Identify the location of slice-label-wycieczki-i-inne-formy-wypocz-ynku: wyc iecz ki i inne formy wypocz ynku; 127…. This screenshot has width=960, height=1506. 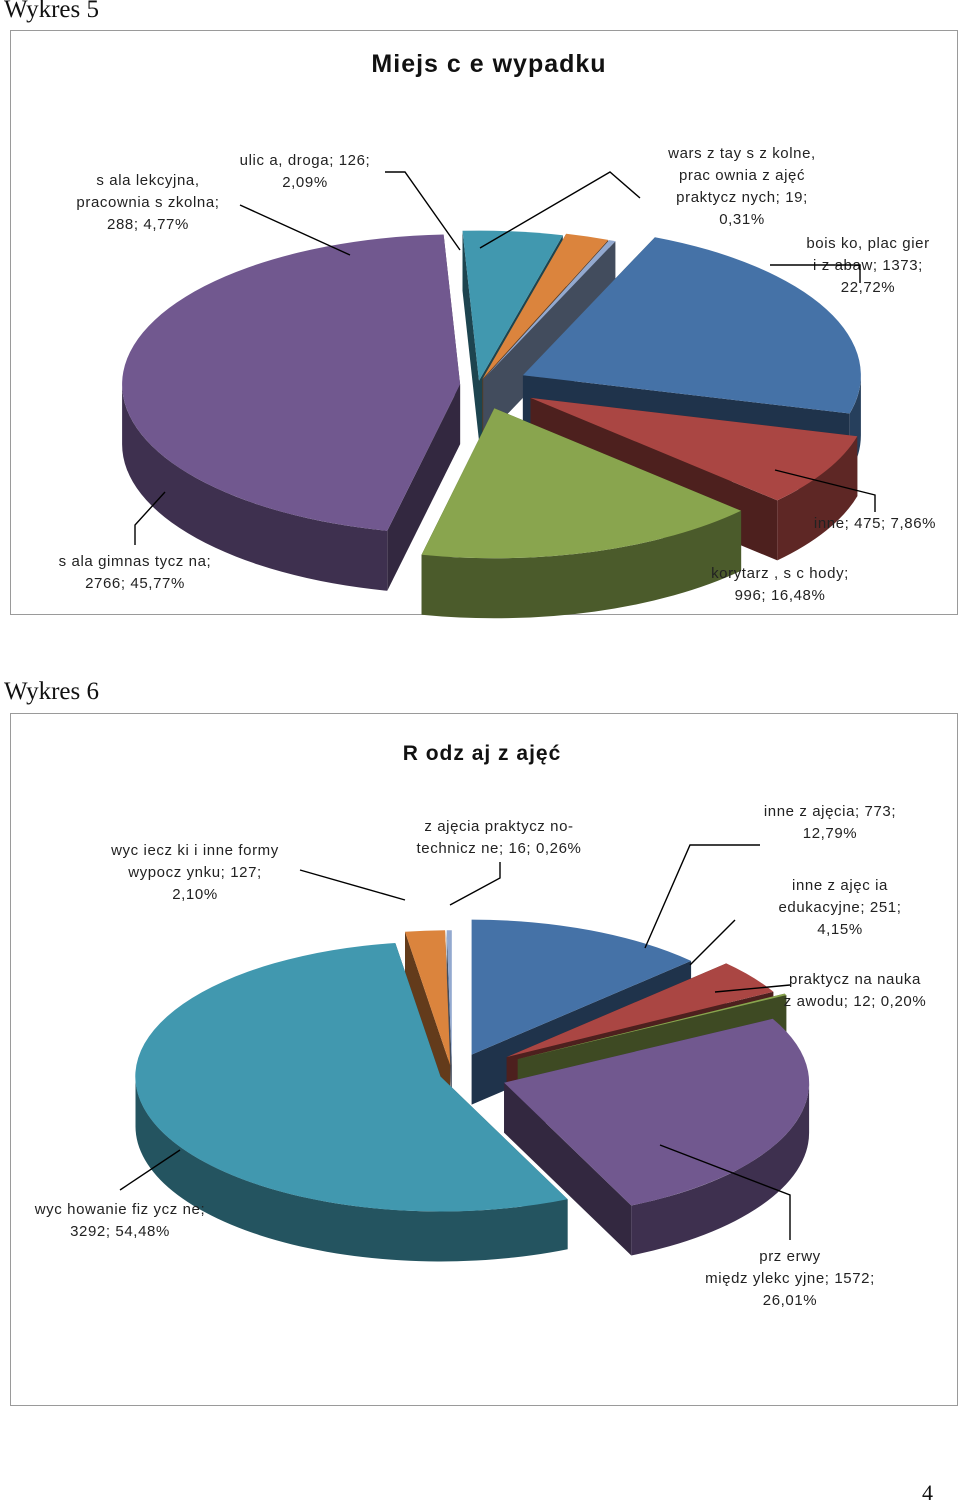
(194, 872).